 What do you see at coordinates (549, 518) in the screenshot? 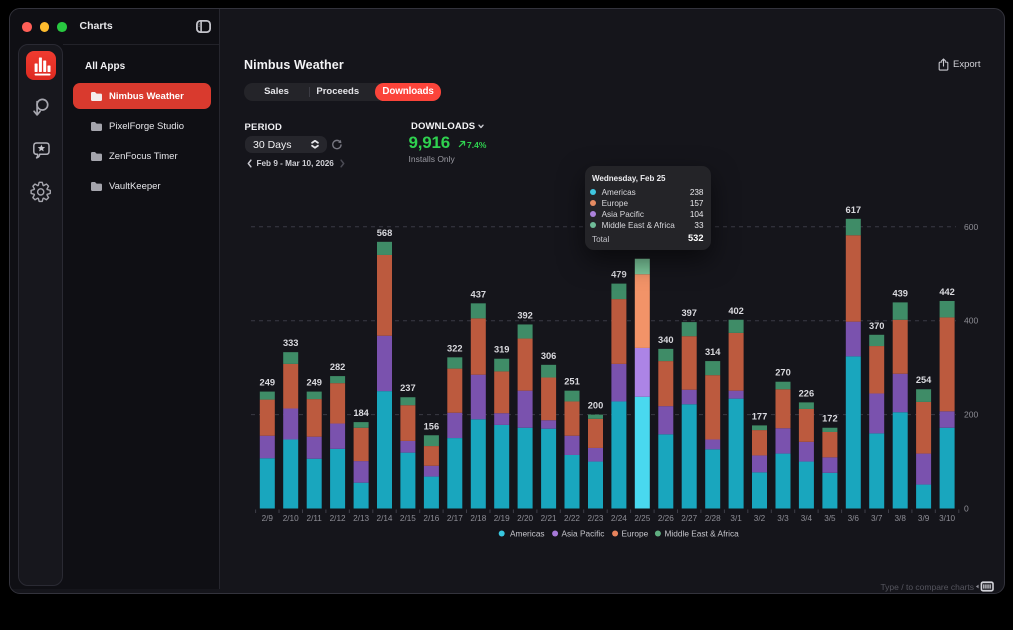
I see `svg-text: 2/21` at bounding box center [549, 518].